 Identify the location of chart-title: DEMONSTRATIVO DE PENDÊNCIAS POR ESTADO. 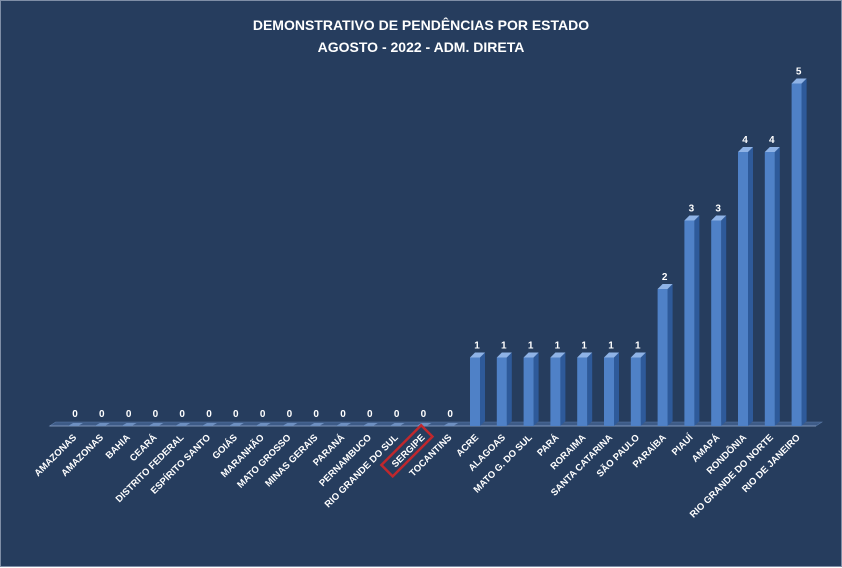
(421, 24).